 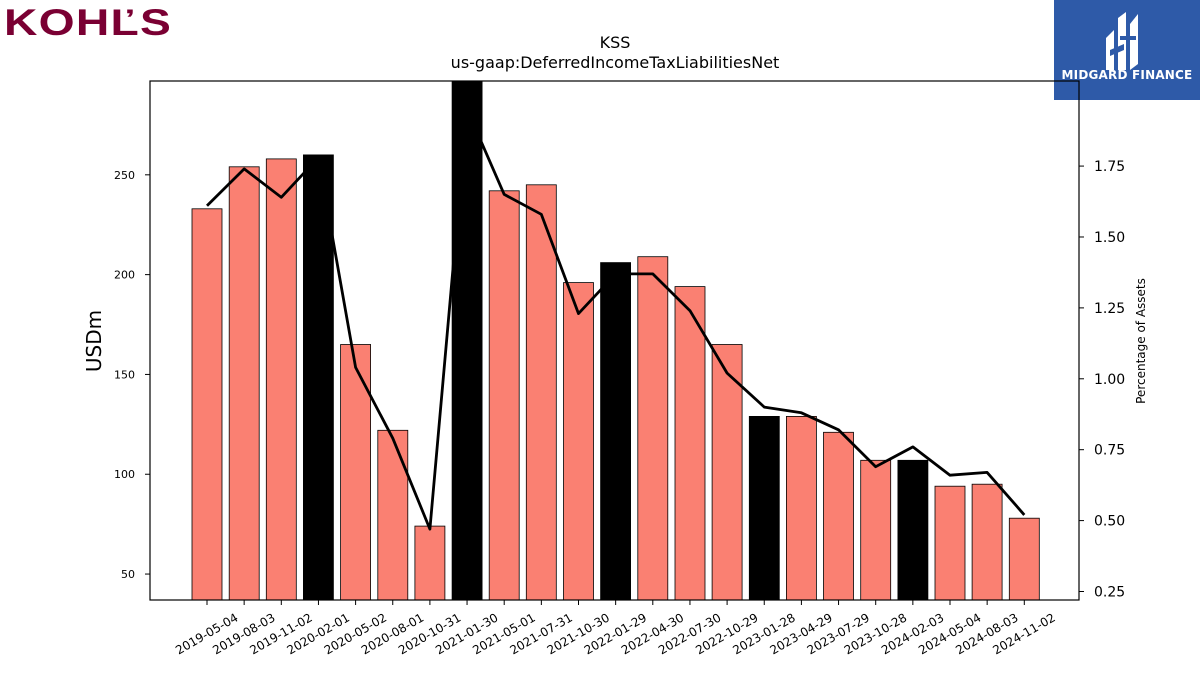 I want to click on y-tick-label: 150, so click(x=124, y=374).